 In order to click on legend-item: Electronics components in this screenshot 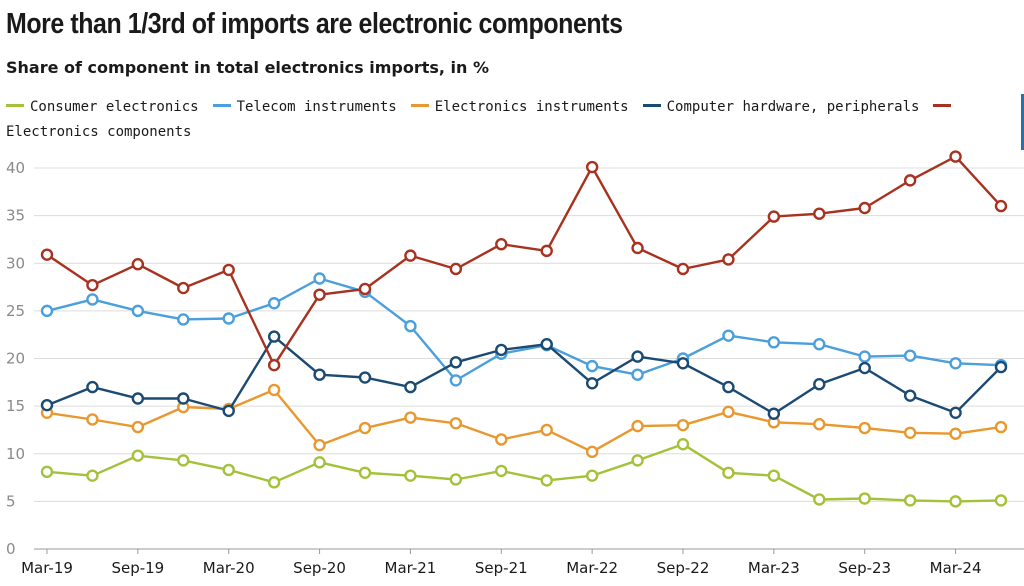, I will do `click(481, 119)`.